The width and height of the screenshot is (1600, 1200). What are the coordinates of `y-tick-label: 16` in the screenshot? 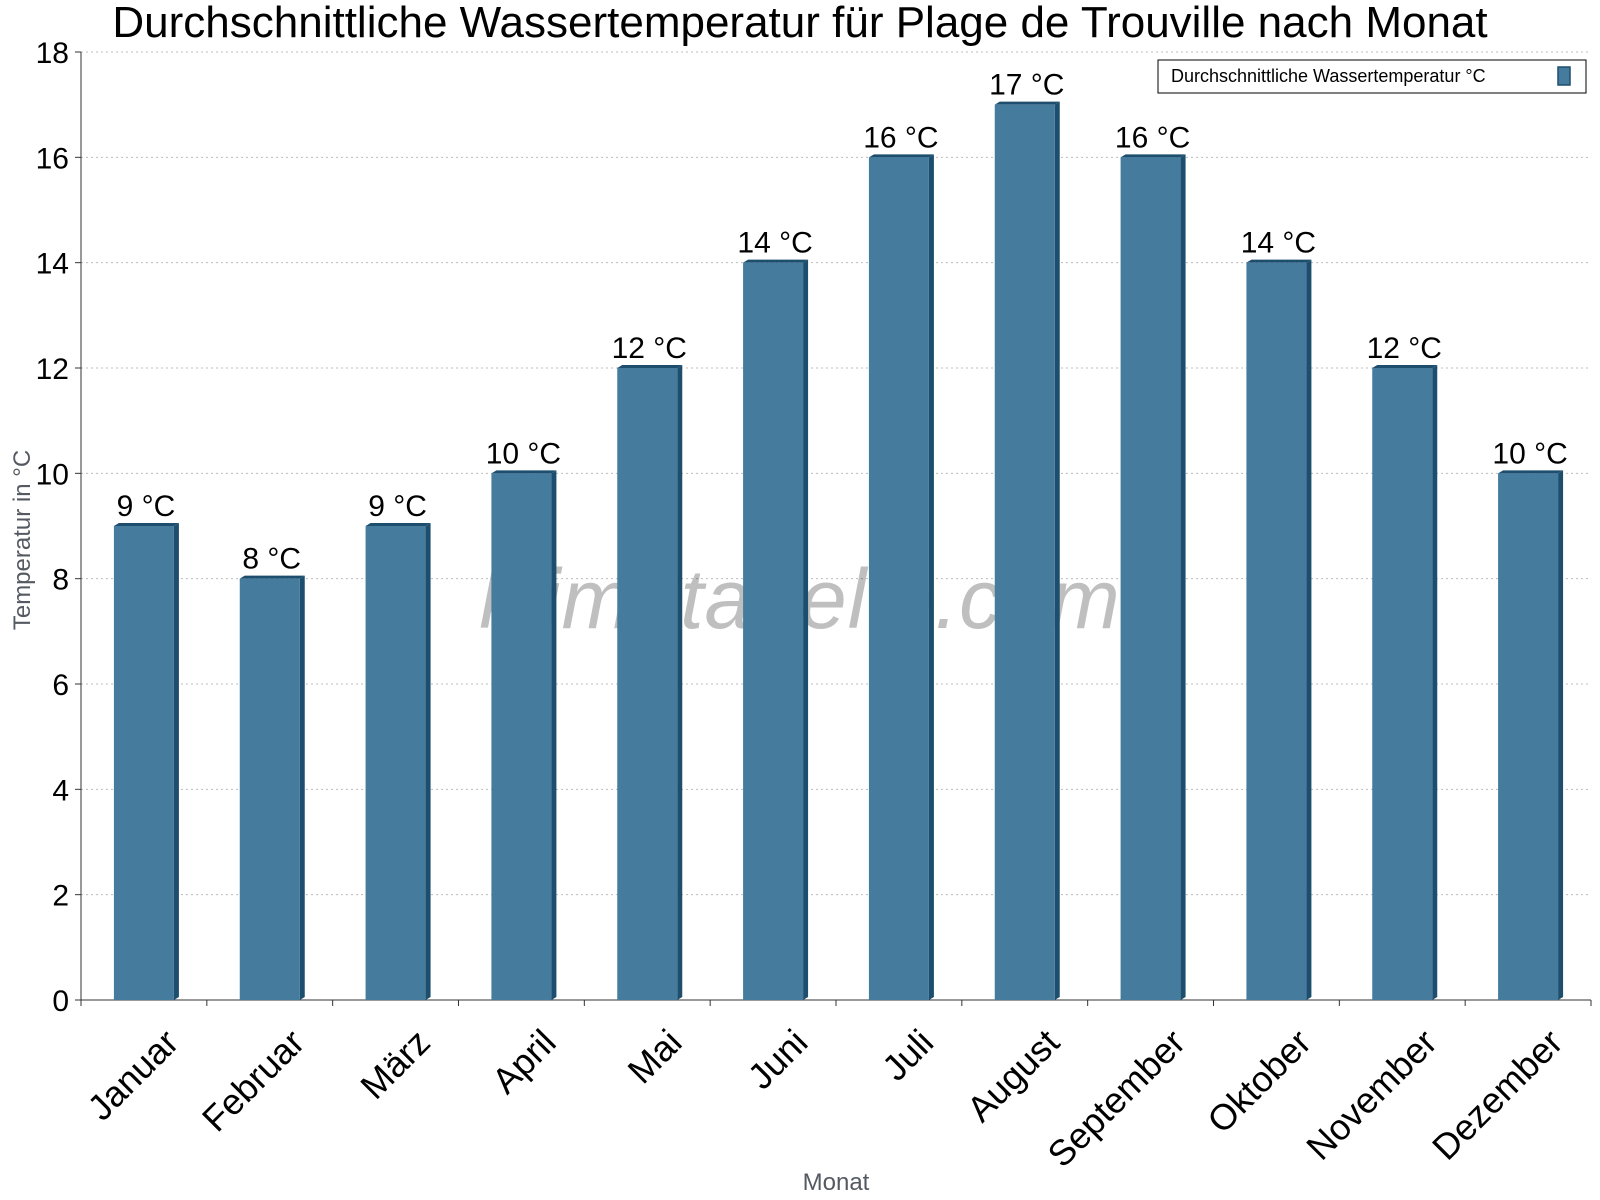 It's located at (52, 158).